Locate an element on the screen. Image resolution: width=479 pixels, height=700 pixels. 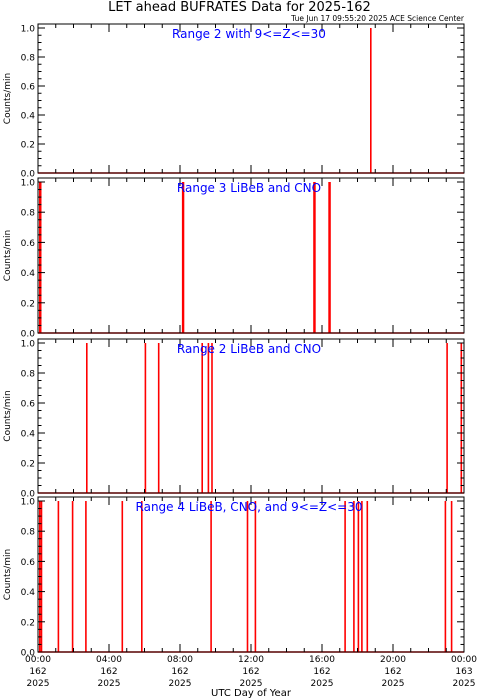
x-tick-doy: 163 is located at coordinates (463, 672).